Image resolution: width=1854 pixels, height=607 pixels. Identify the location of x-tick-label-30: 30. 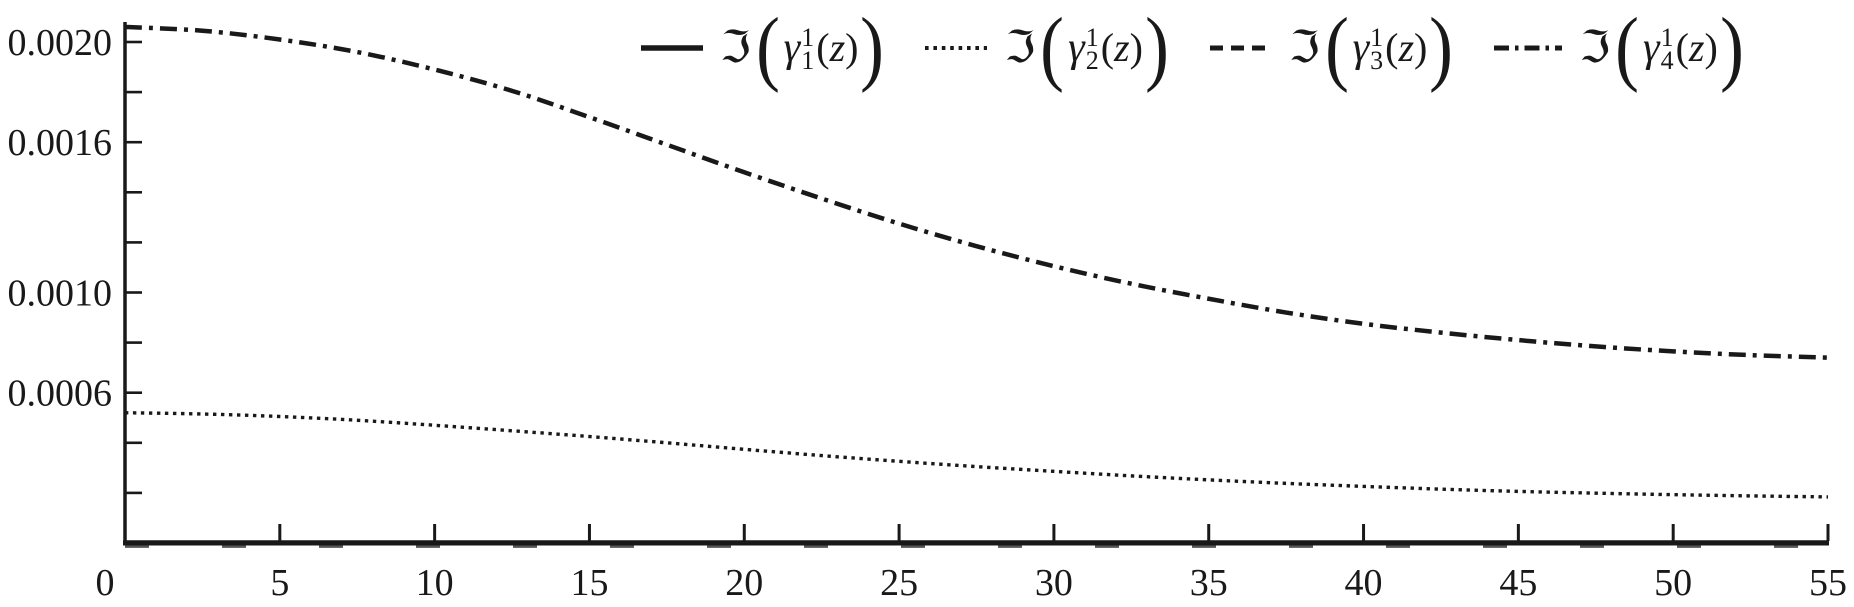
(1054, 583).